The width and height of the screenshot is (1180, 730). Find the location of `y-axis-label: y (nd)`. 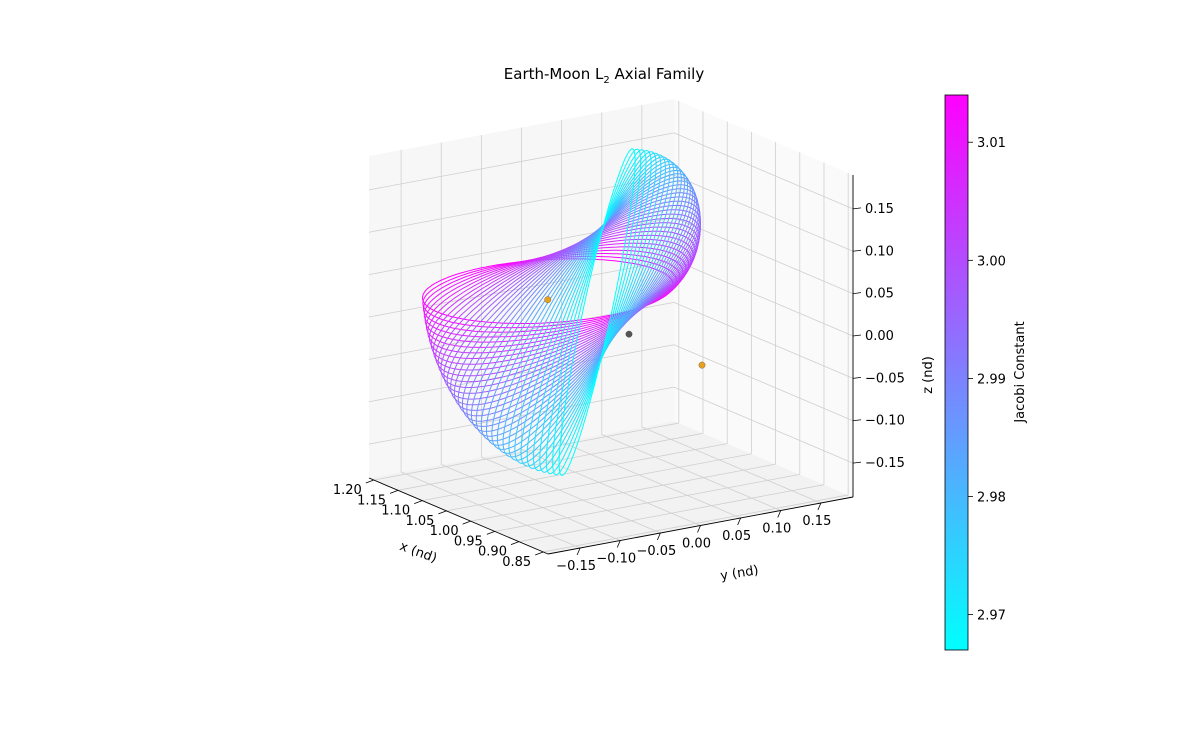

y-axis-label: y (nd) is located at coordinates (739, 573).